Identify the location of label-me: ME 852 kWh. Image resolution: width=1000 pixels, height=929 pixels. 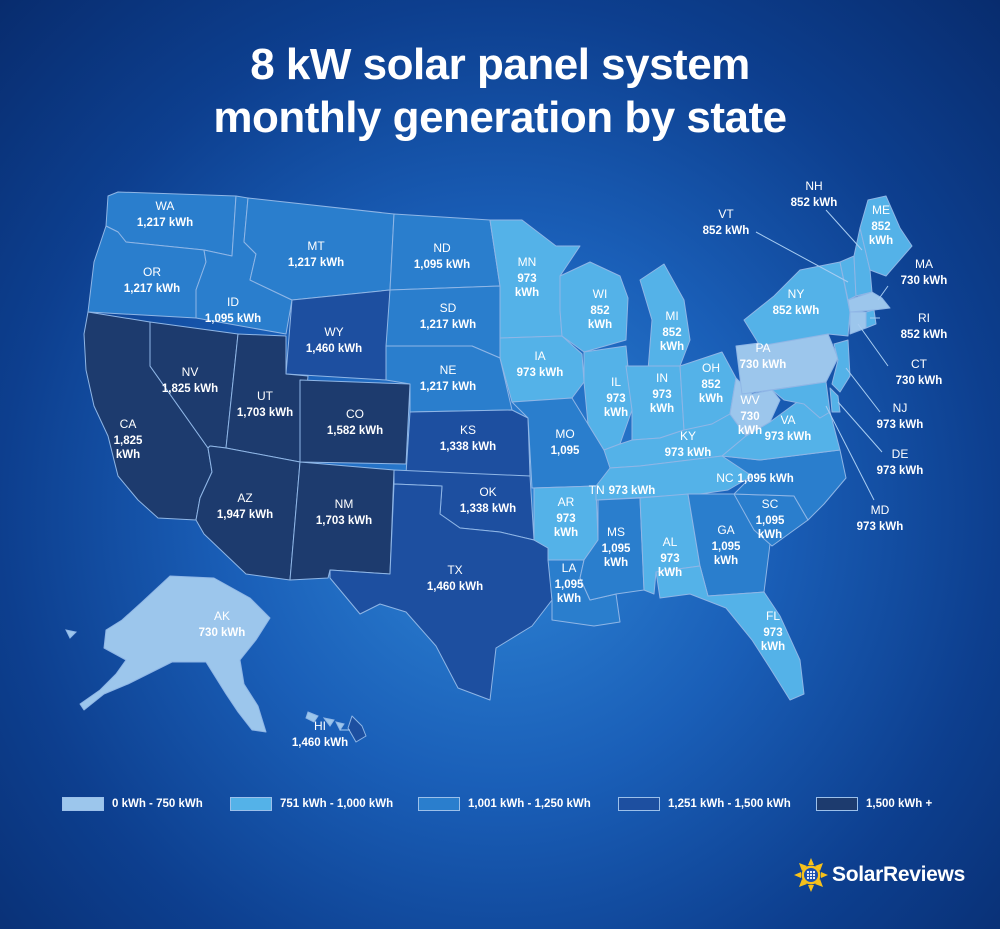
(881, 225).